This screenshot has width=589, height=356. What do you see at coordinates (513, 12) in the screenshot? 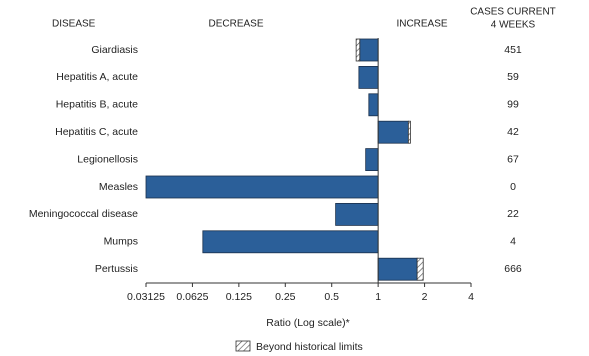
I see `cases-header: CASES CURRENT` at bounding box center [513, 12].